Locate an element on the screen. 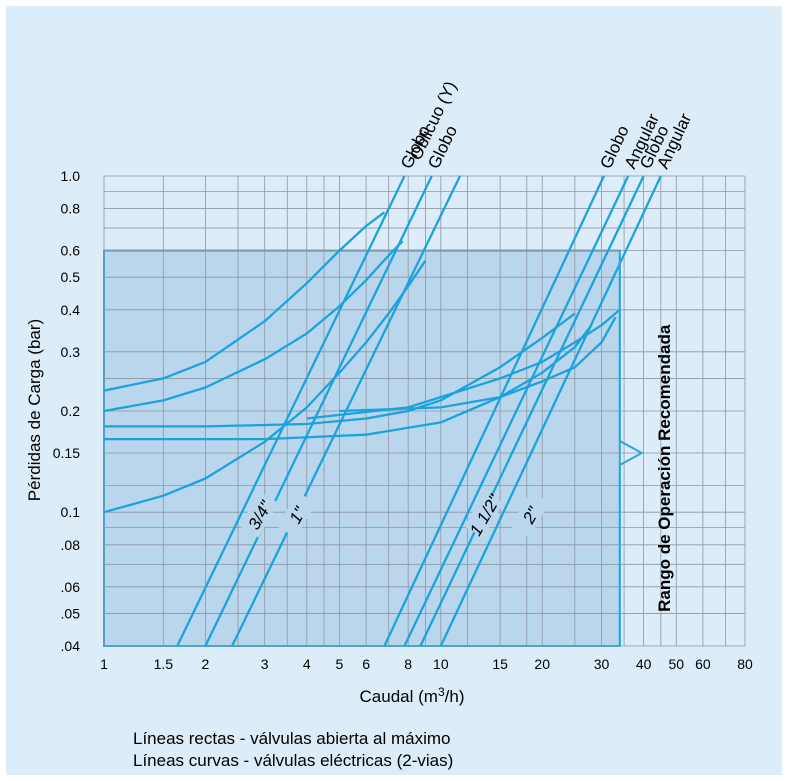  x-tick-label: 8 is located at coordinates (408, 664).